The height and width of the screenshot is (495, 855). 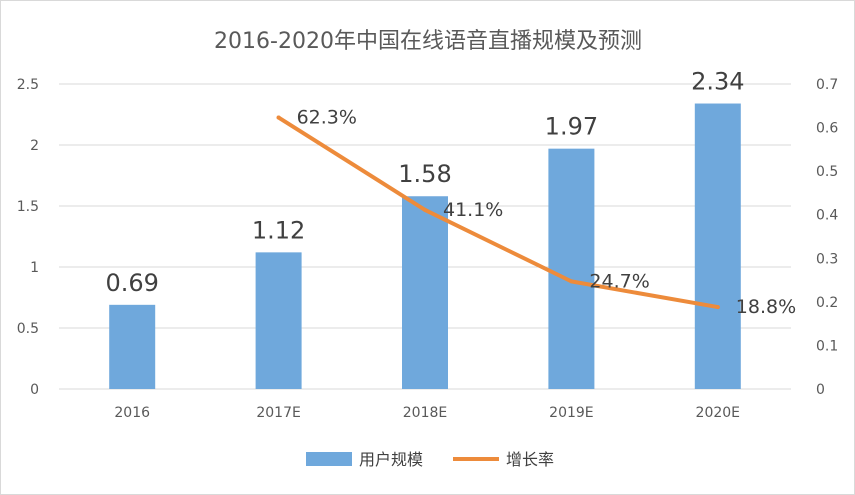 I want to click on x-tick-label: 2019E, so click(x=571, y=413).